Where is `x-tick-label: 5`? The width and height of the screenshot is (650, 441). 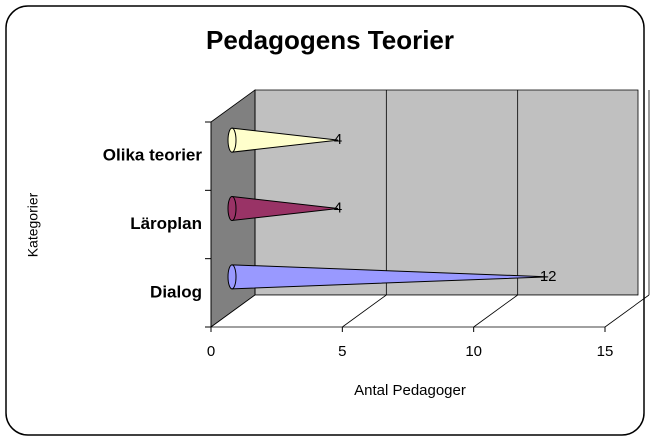
x-tick-label: 5 is located at coordinates (342, 351).